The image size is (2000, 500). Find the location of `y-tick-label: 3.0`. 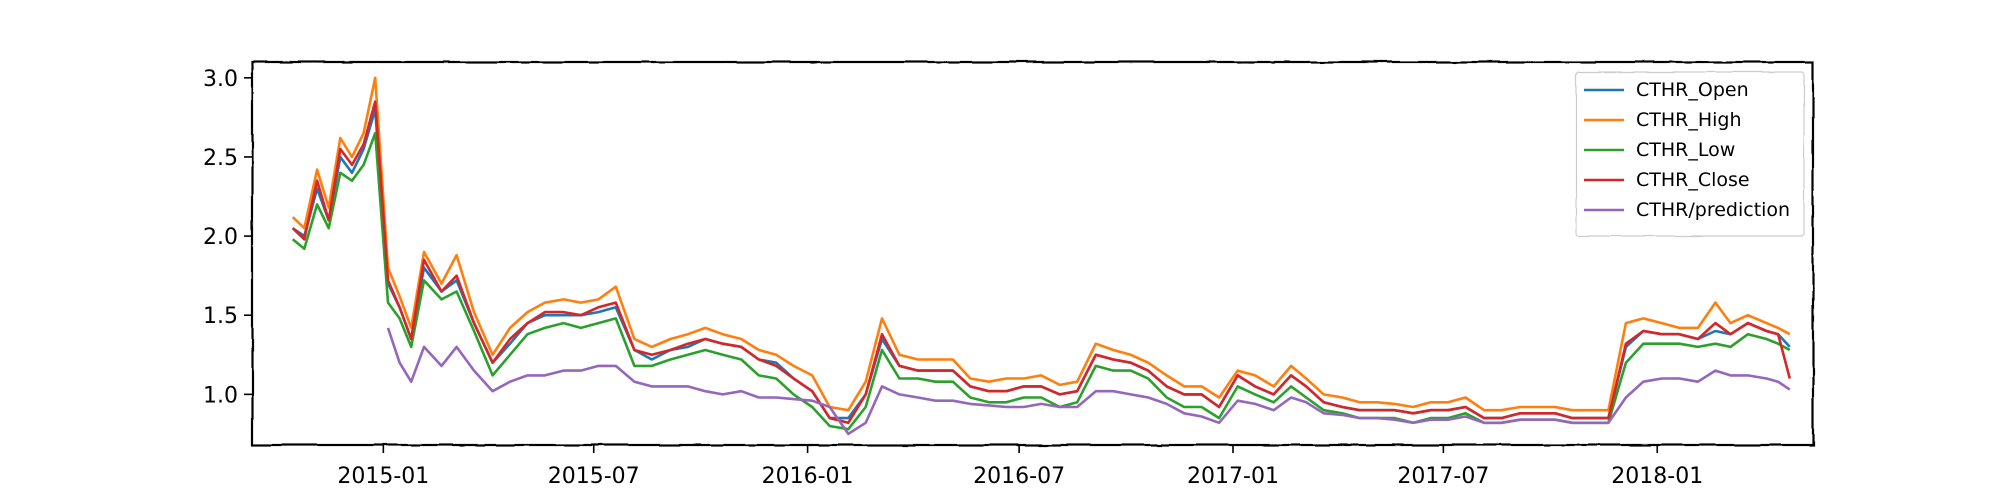

y-tick-label: 3.0 is located at coordinates (220, 79).